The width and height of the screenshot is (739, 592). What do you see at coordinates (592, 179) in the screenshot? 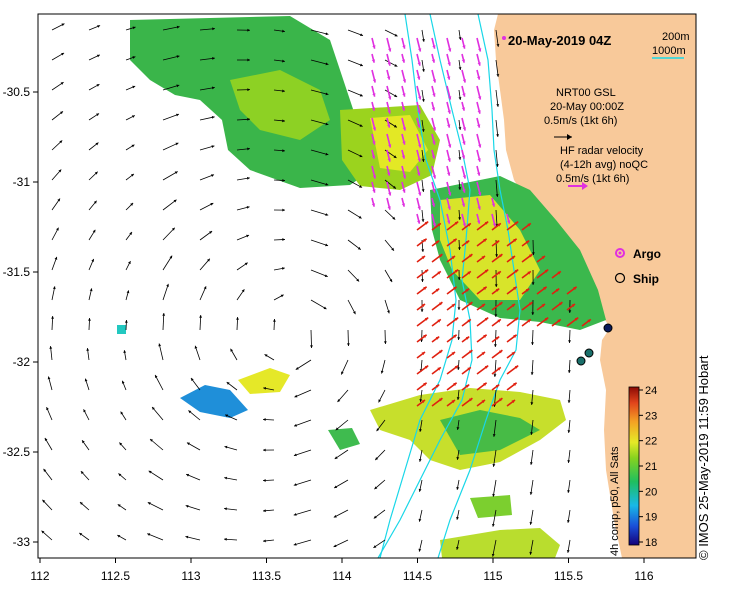
I see `hf-legend-line3: 0.5m/s (1kt 6h)` at bounding box center [592, 179].